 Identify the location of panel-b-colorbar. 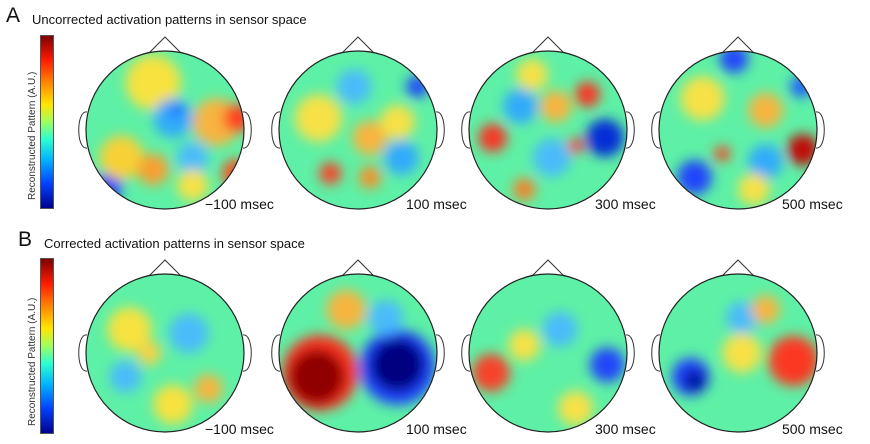
(47, 346).